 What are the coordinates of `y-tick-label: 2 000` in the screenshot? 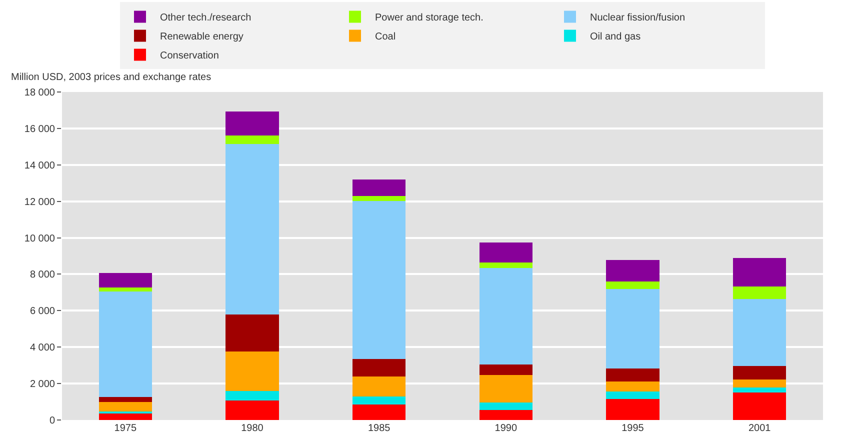 It's located at (43, 384).